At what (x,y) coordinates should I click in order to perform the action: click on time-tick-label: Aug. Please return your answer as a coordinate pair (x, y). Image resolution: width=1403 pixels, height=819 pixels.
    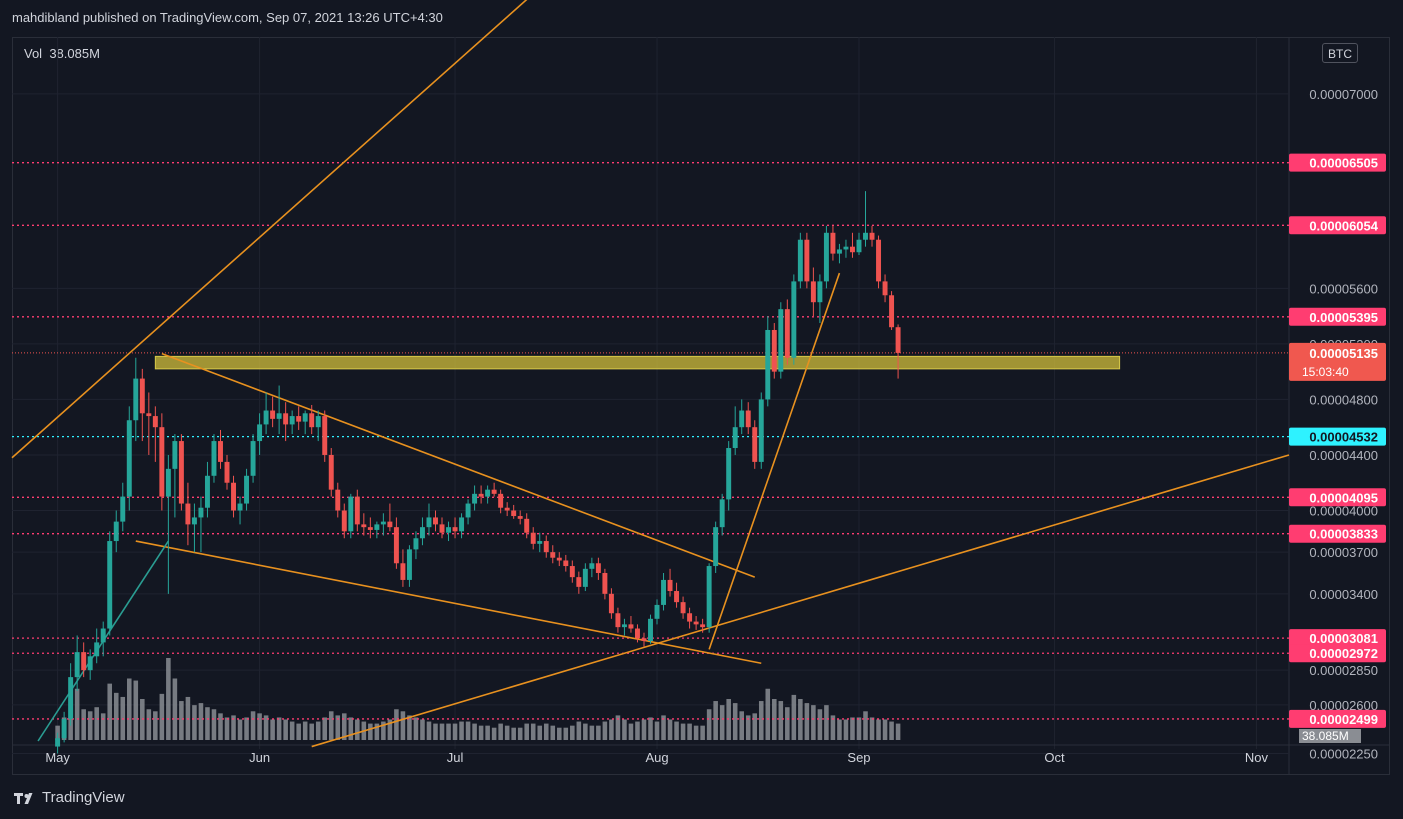
    Looking at the image, I should click on (656, 757).